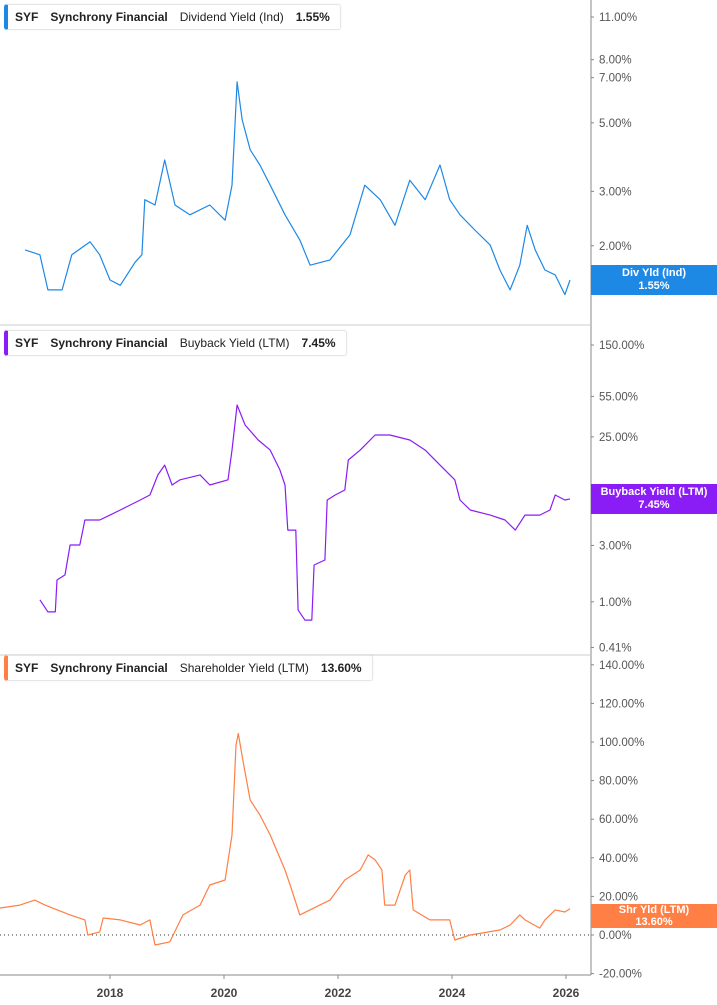  I want to click on y-tick-label: 8.00%, so click(615, 61).